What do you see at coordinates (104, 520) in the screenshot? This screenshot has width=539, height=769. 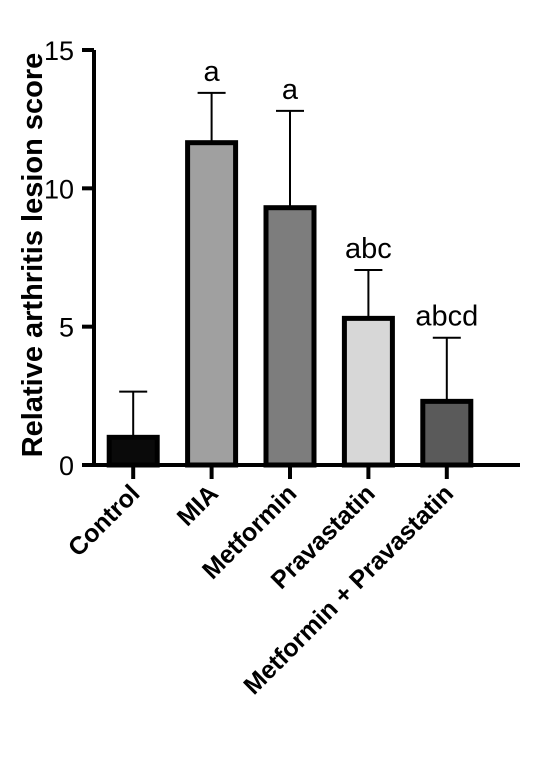 I see `x-tick-label: Control` at bounding box center [104, 520].